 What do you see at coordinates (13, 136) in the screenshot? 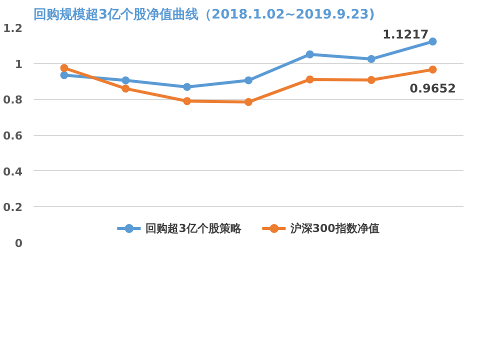
I see `y-tick-label: 0.6` at bounding box center [13, 136].